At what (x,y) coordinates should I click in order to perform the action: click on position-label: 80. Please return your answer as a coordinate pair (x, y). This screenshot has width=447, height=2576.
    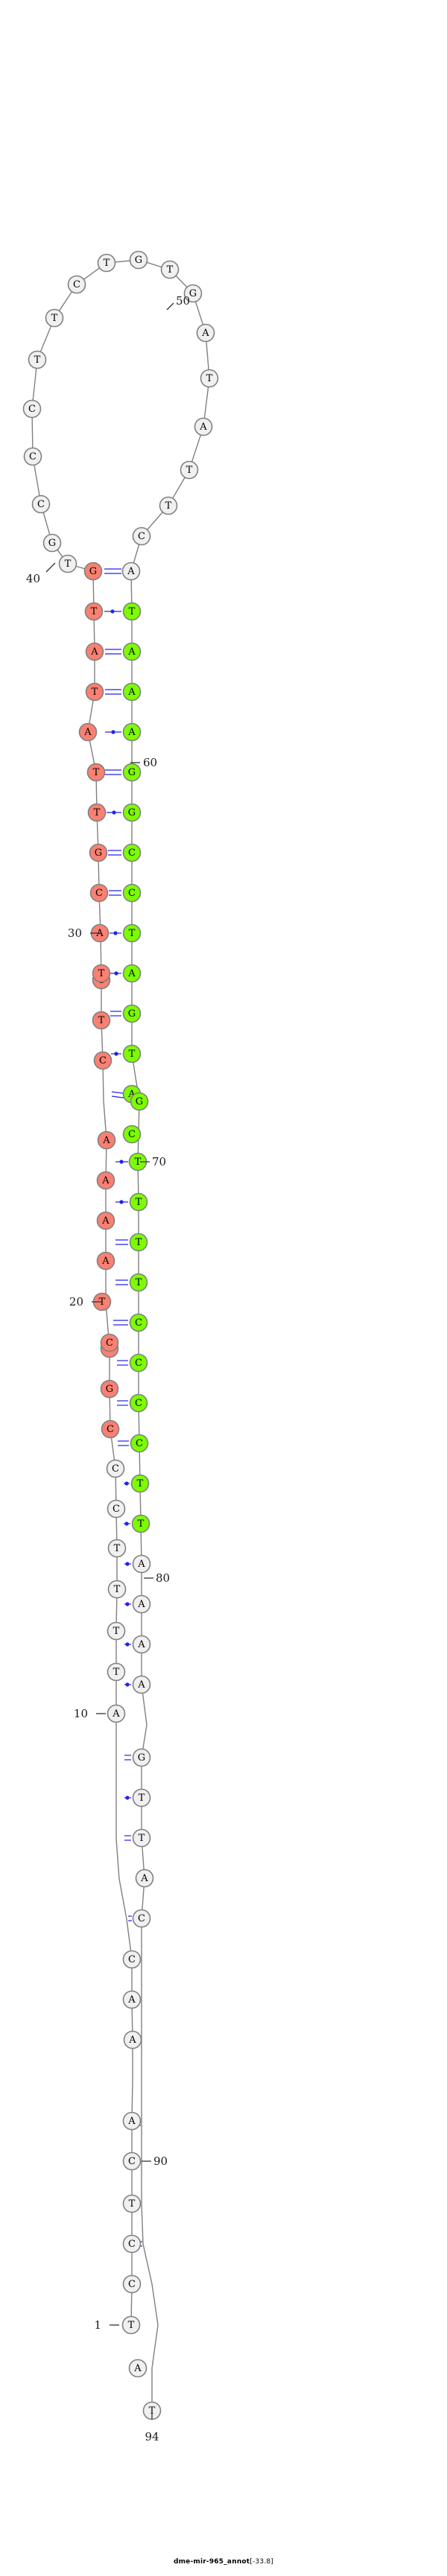
    Looking at the image, I should click on (157, 1578).